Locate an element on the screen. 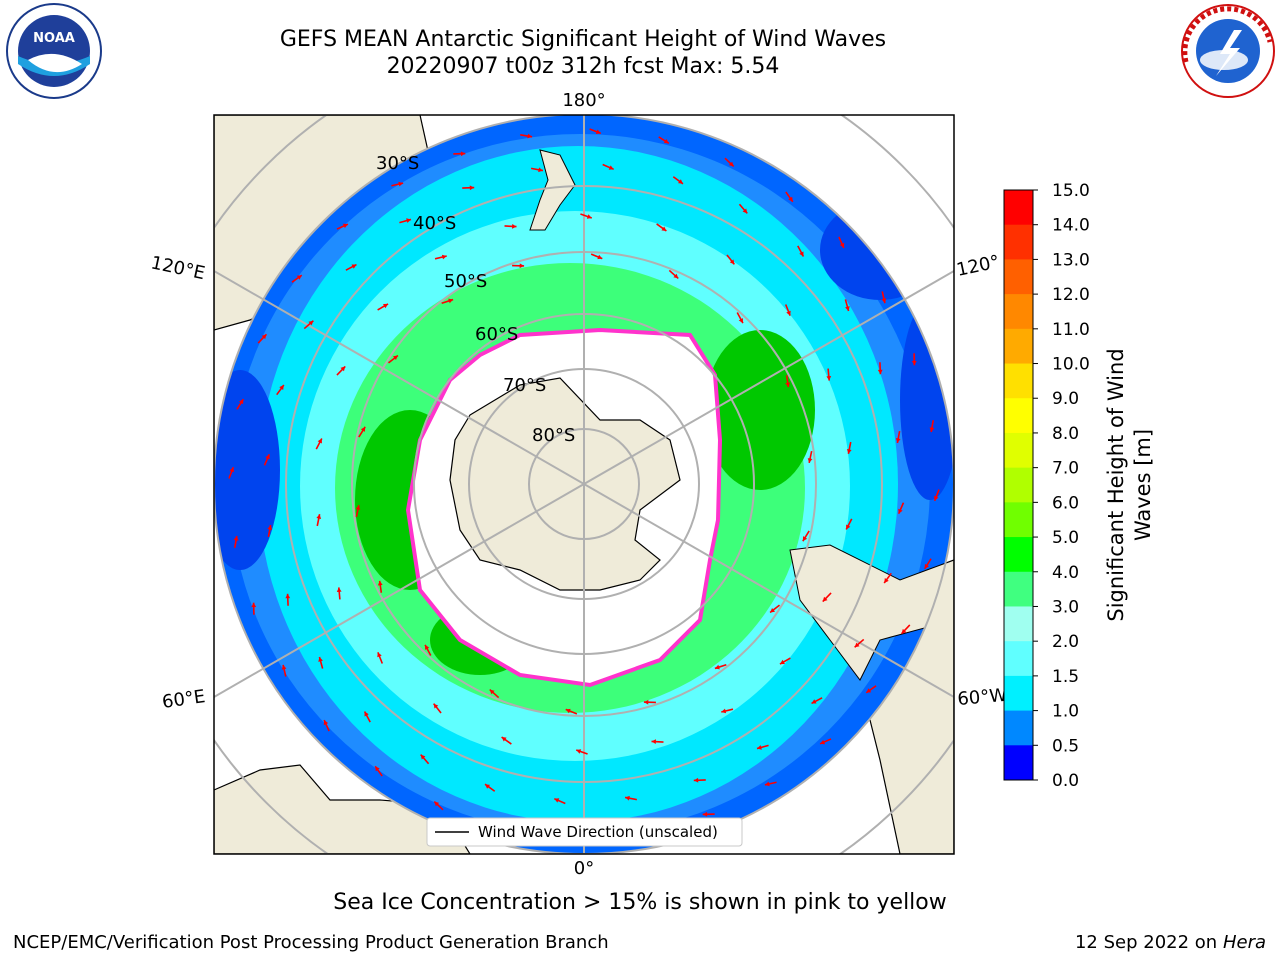 The width and height of the screenshot is (1280, 960). datestamp-date: 12 Sep 2022 on is located at coordinates (1146, 942).